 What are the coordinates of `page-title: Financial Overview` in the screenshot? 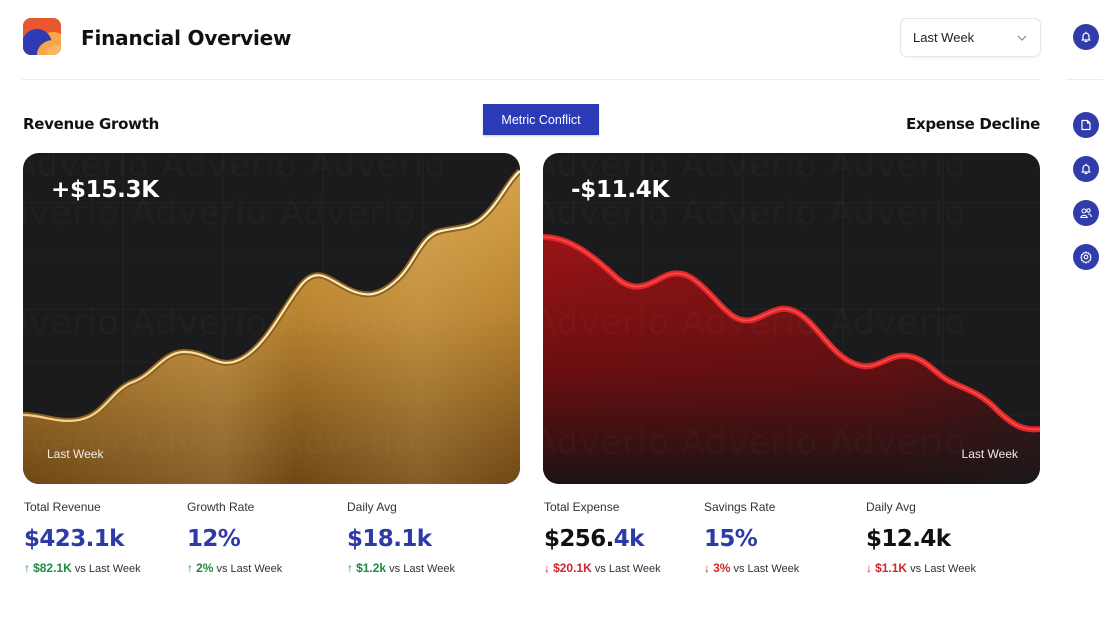 It's located at (186, 38).